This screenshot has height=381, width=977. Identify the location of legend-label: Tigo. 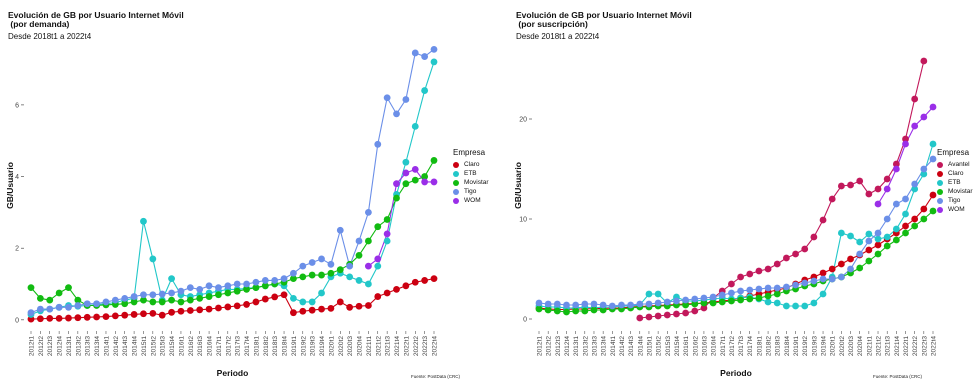
(470, 191).